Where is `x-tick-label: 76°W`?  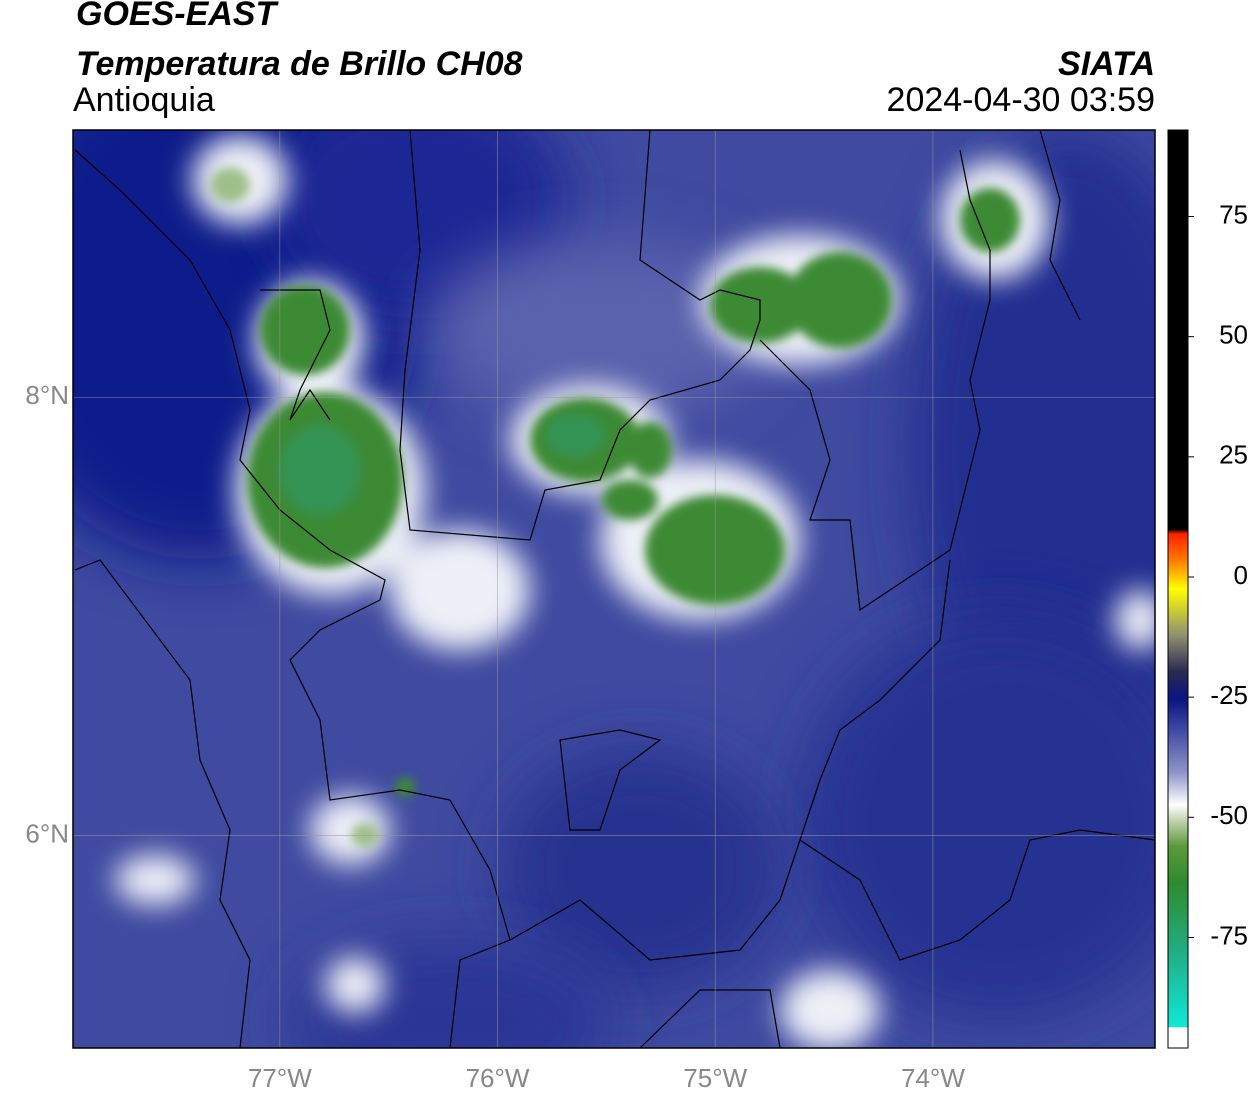
x-tick-label: 76°W is located at coordinates (498, 1078).